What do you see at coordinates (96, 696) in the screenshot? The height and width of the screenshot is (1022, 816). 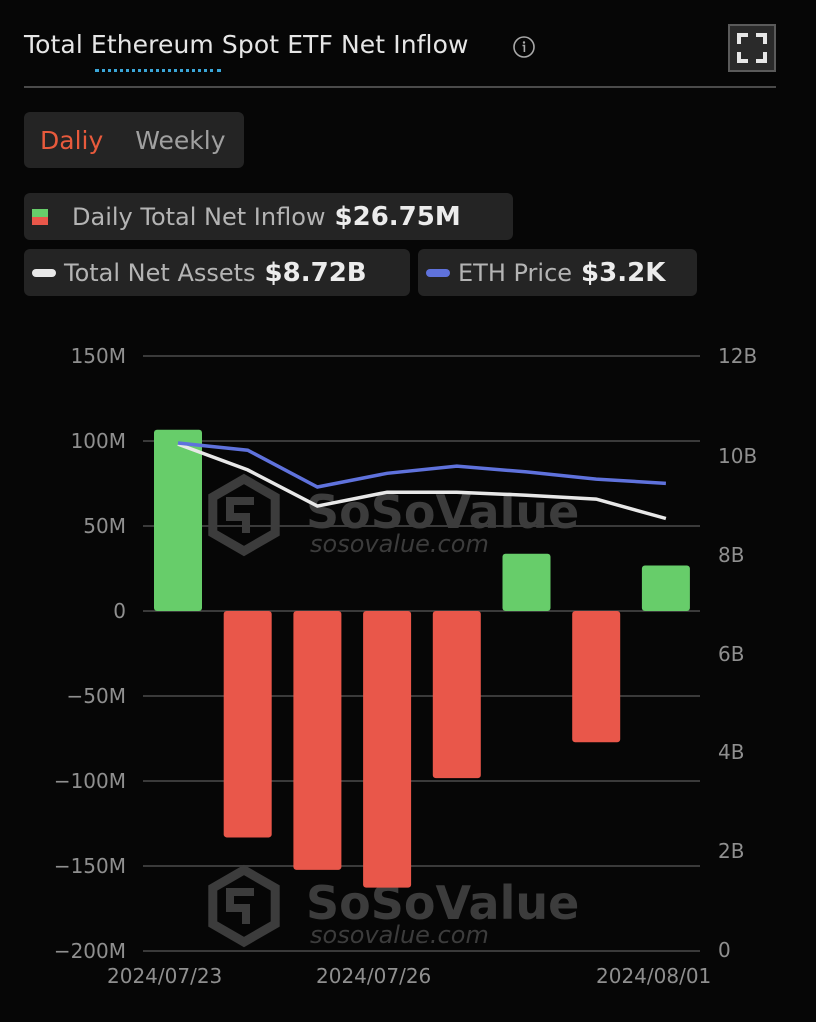 I see `left-axis-tick: −50M` at bounding box center [96, 696].